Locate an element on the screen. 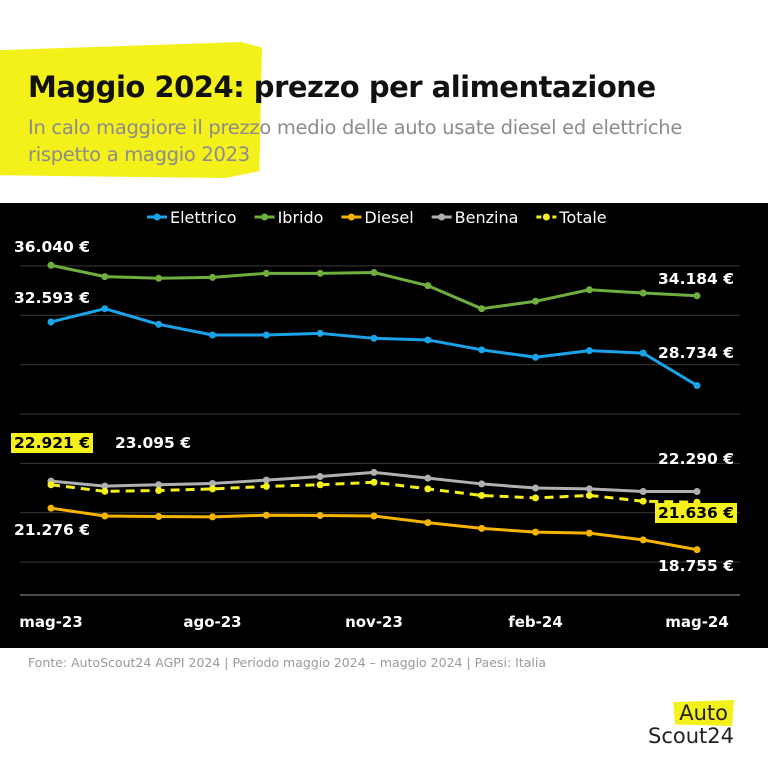 The image size is (768, 768). logo-scout-text: Scout24 is located at coordinates (691, 736).